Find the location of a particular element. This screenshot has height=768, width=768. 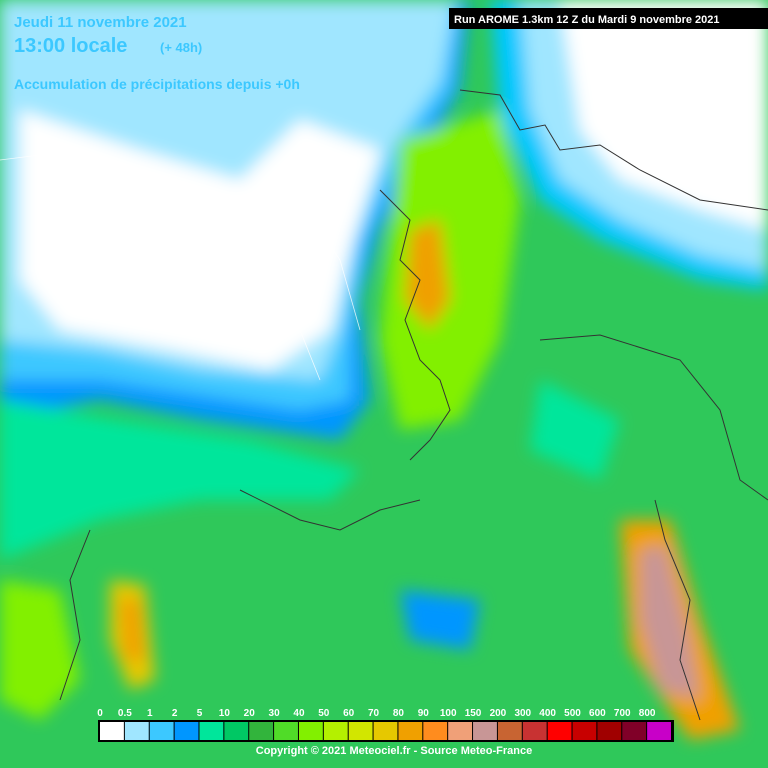

legend-label: 0 is located at coordinates (100, 713).